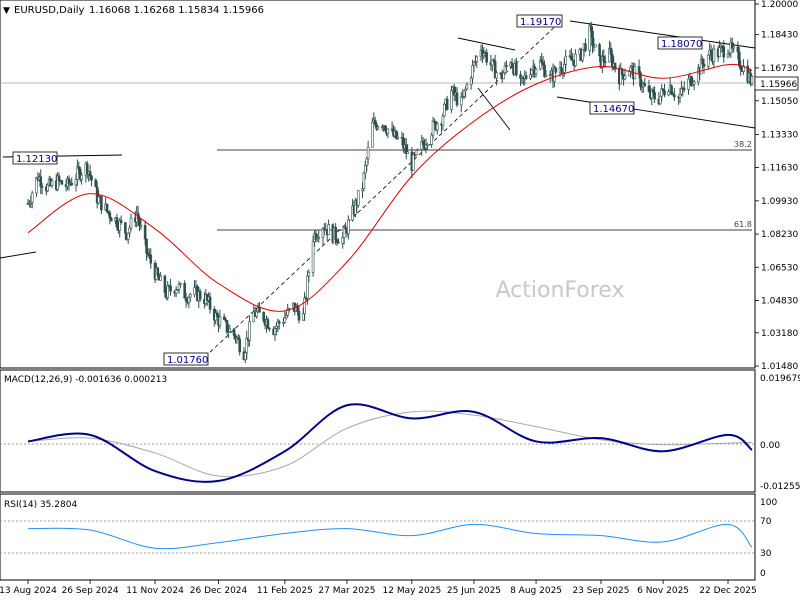  Describe the element at coordinates (494, 109) in the screenshot. I see `trendline-2025-07-bottom` at that location.